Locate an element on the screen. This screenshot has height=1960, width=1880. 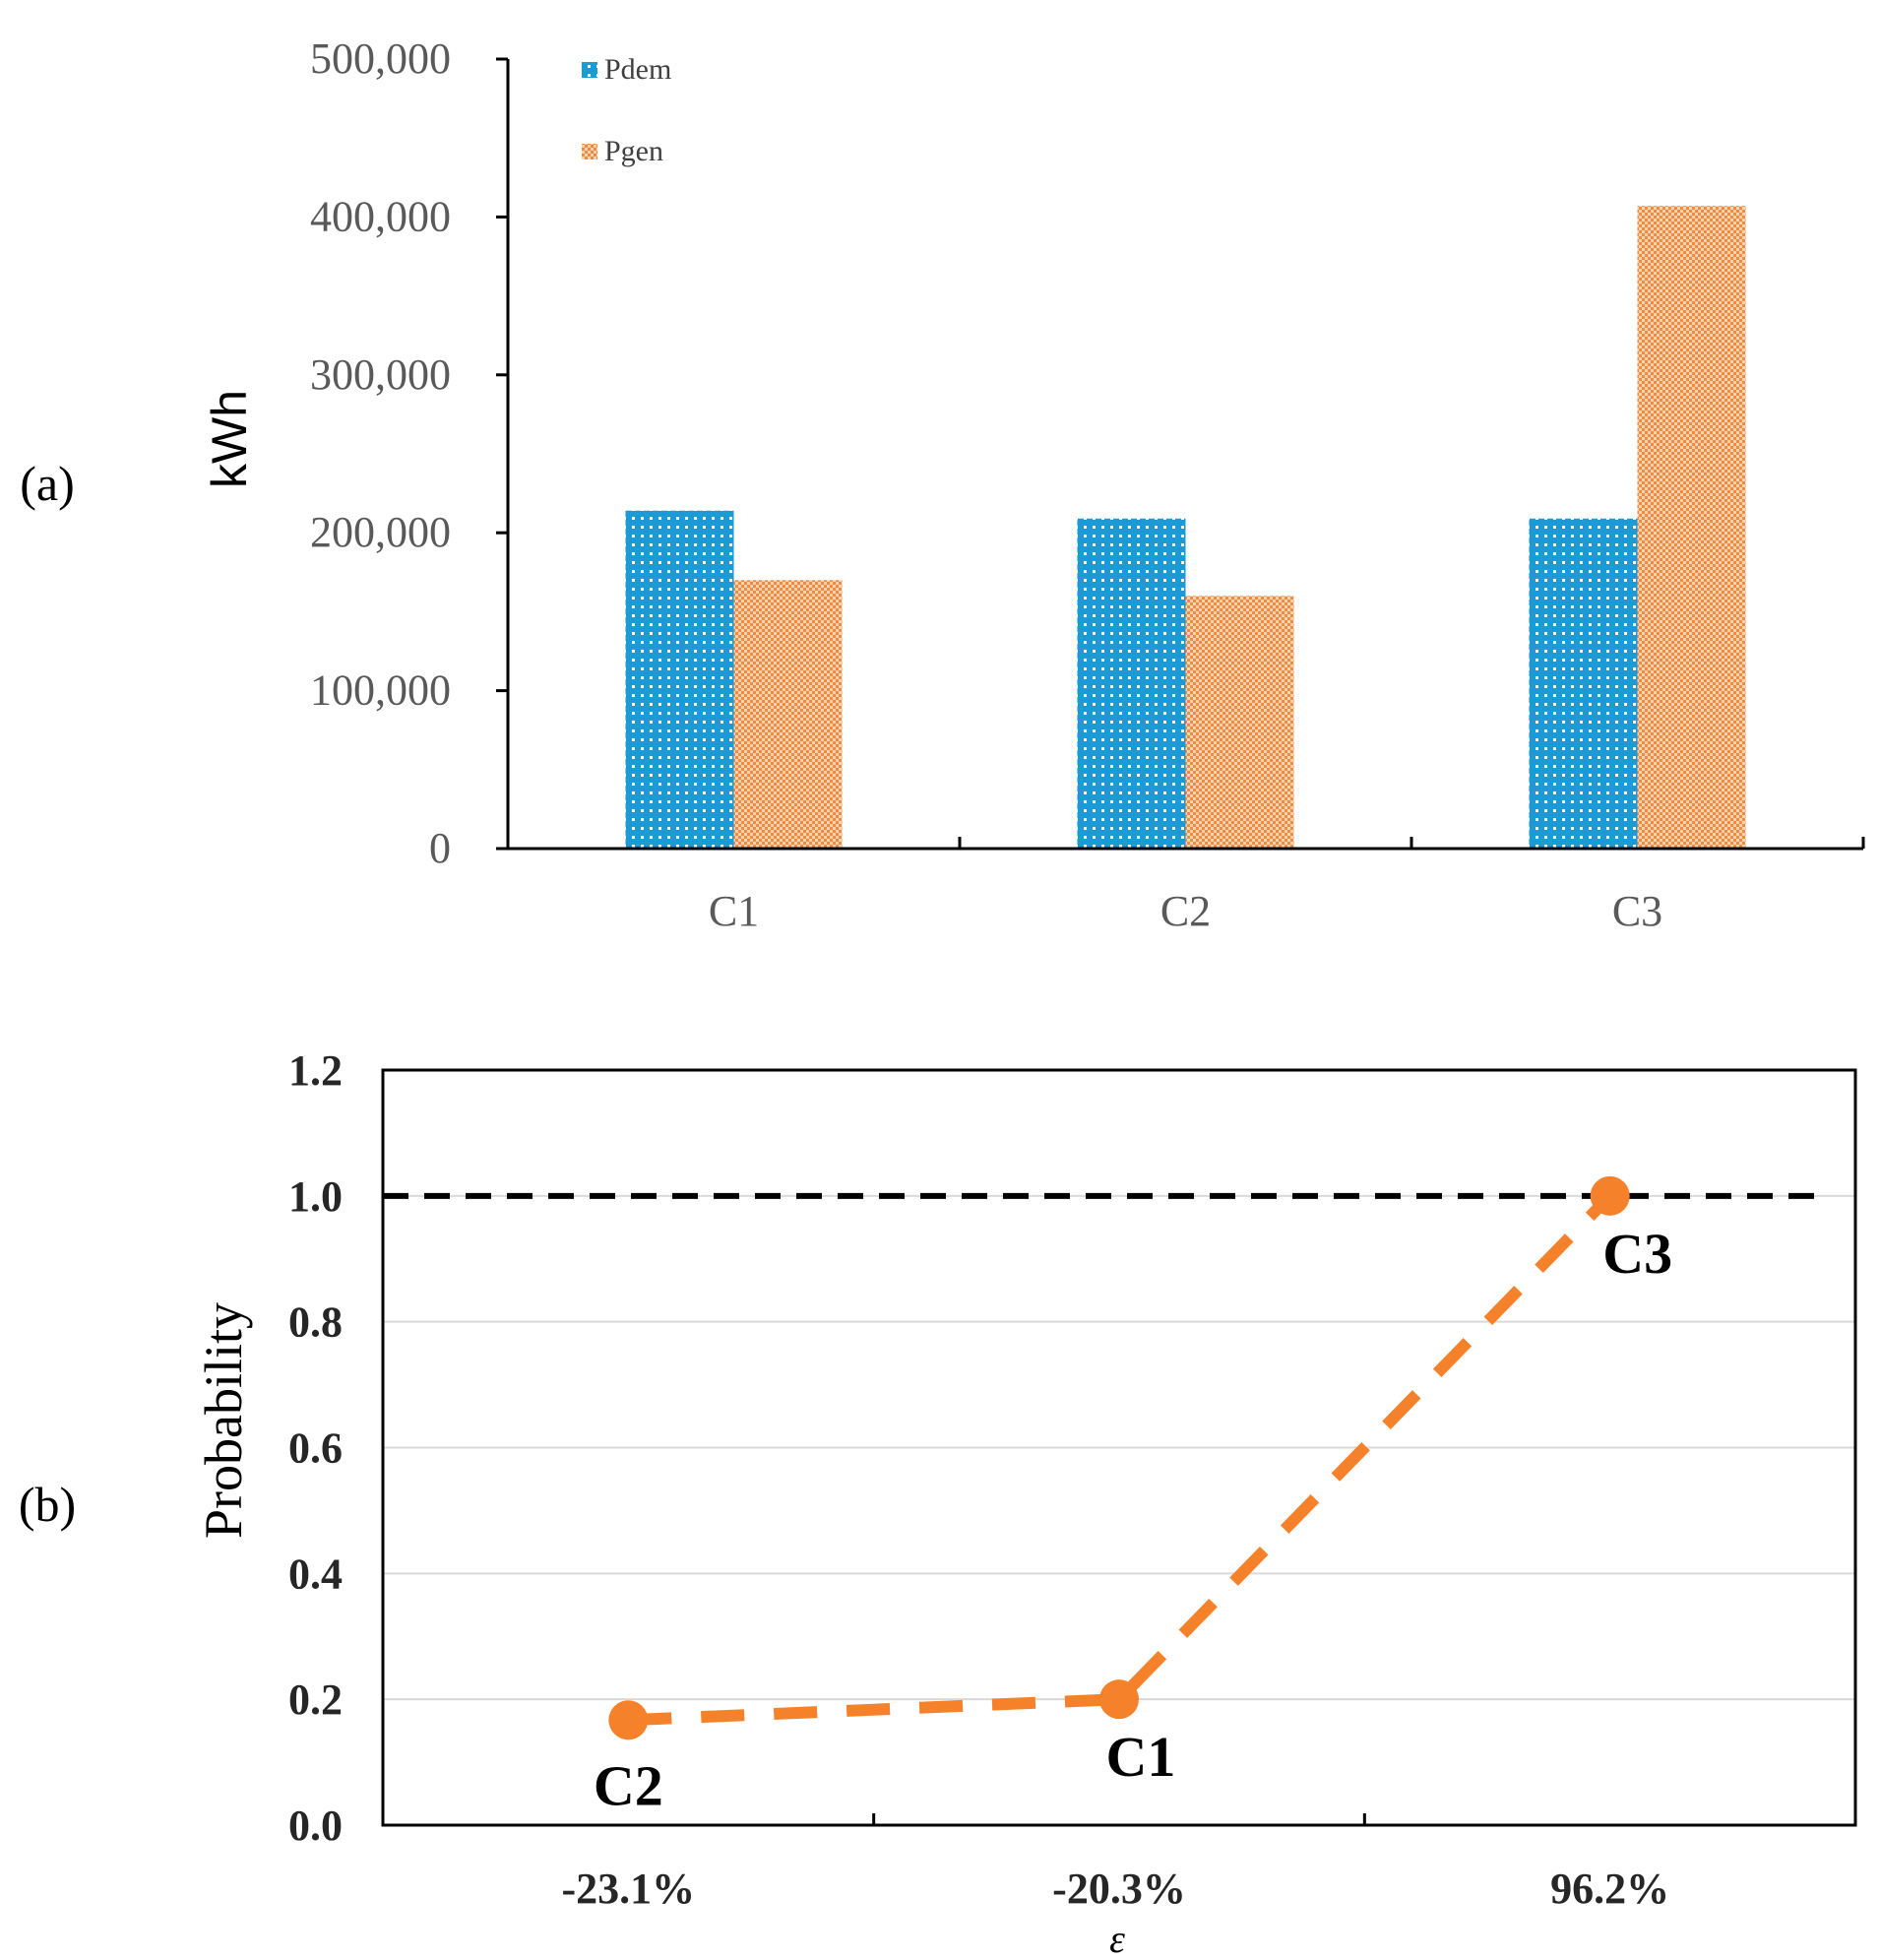
panel-label-b: (b) is located at coordinates (47, 1504).